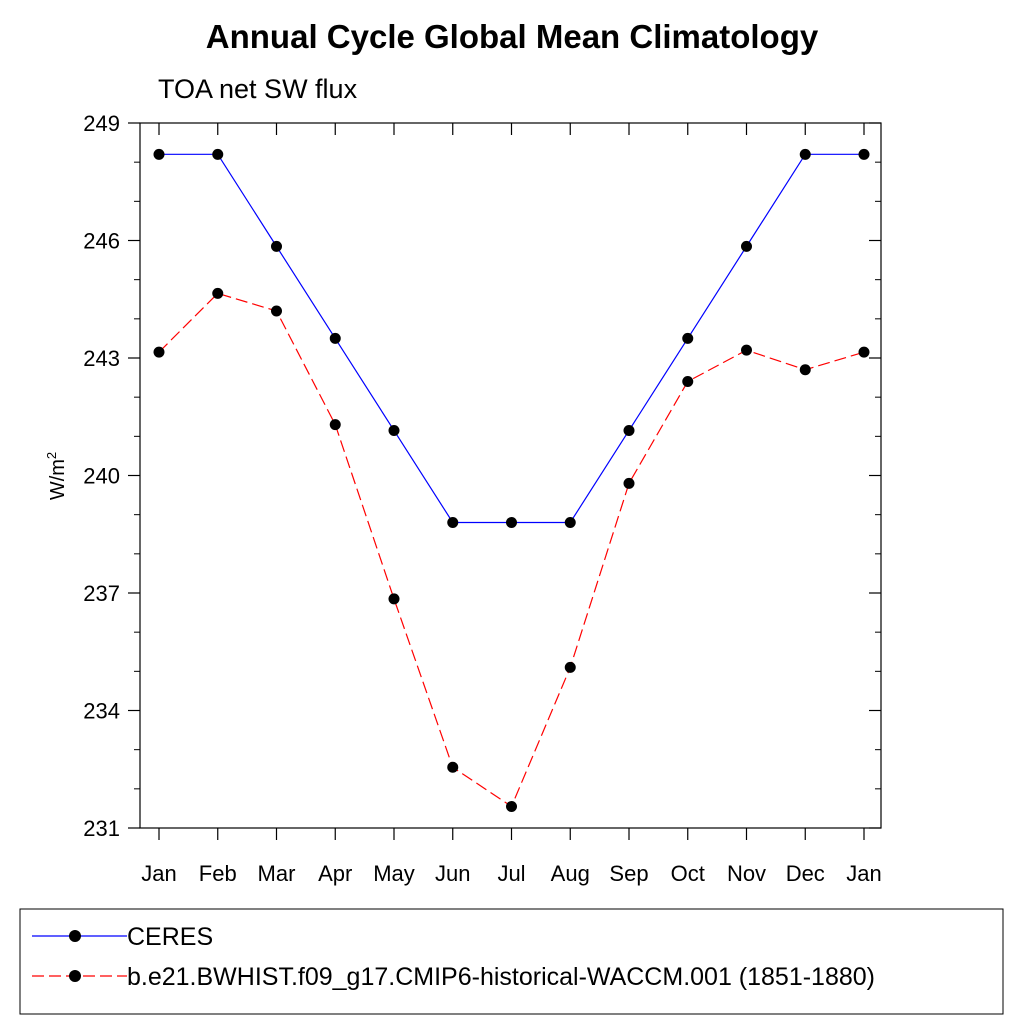 The width and height of the screenshot is (1024, 1024). I want to click on y-axis-label-superscript: 2, so click(51, 455).